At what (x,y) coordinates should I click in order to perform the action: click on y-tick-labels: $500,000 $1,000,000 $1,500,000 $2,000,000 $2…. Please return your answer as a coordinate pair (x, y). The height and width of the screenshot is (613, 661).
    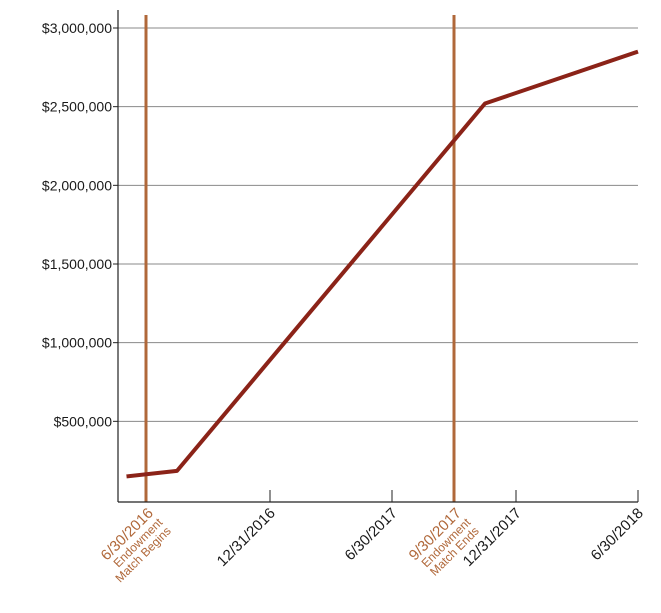
    Looking at the image, I should click on (77, 224).